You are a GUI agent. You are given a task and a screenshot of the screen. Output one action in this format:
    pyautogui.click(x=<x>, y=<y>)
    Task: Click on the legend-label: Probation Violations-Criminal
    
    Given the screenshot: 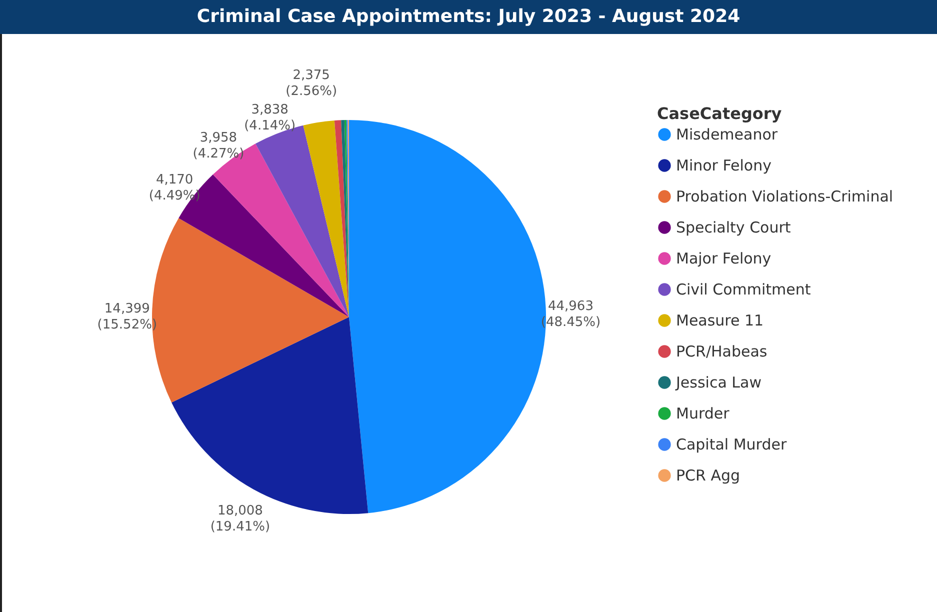 What is the action you would take?
    pyautogui.click(x=785, y=197)
    